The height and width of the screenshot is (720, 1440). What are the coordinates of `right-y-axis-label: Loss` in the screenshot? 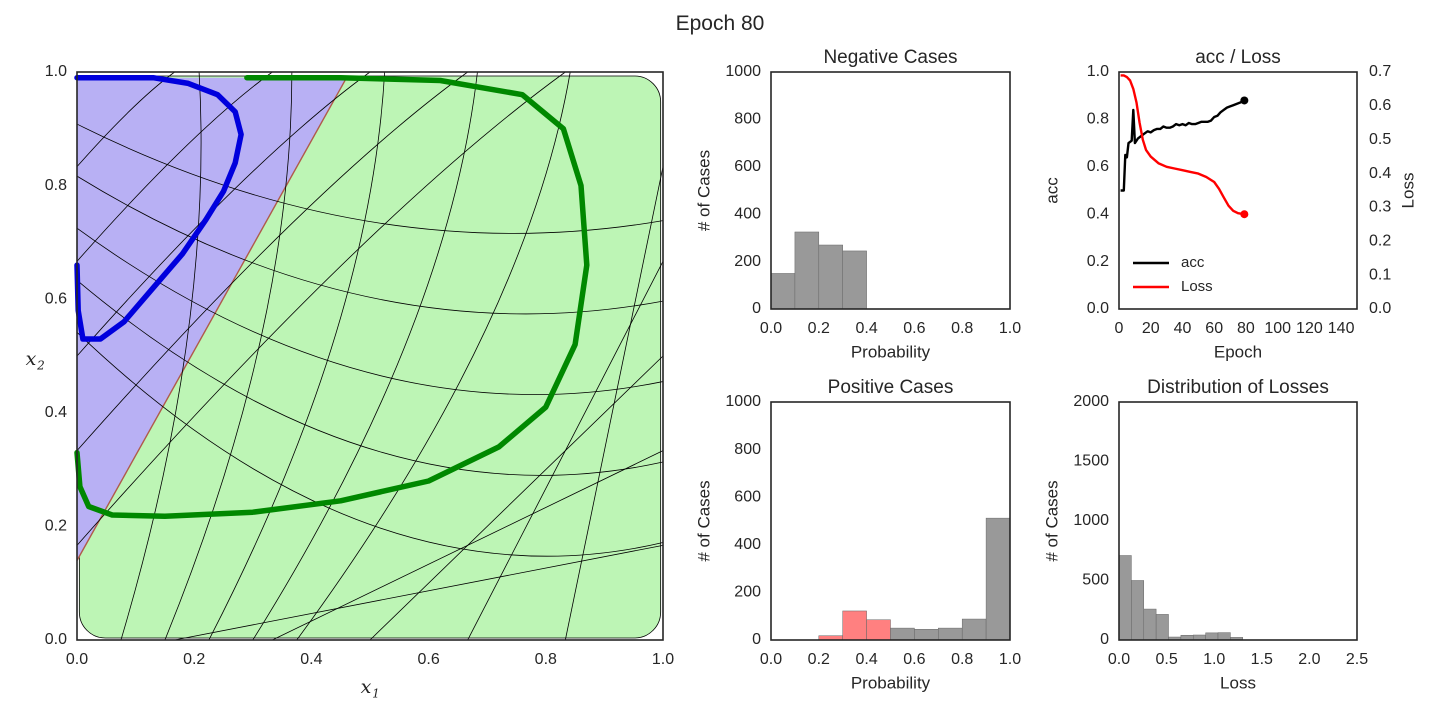 It's located at (1407, 191).